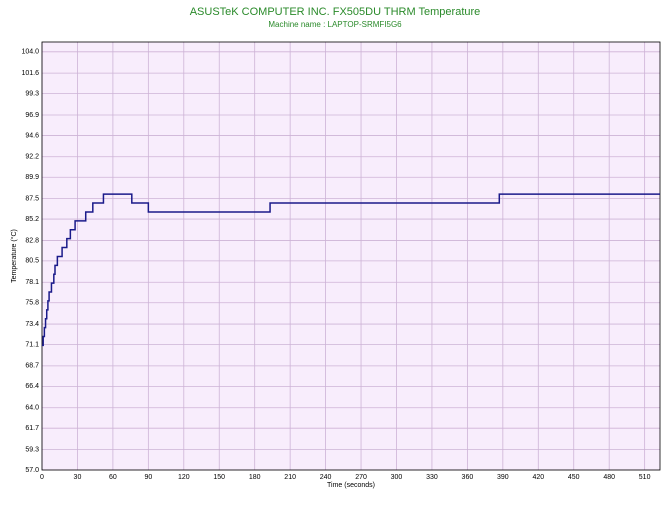  Describe the element at coordinates (32, 177) in the screenshot. I see `y-tick-label: 89.9` at that location.